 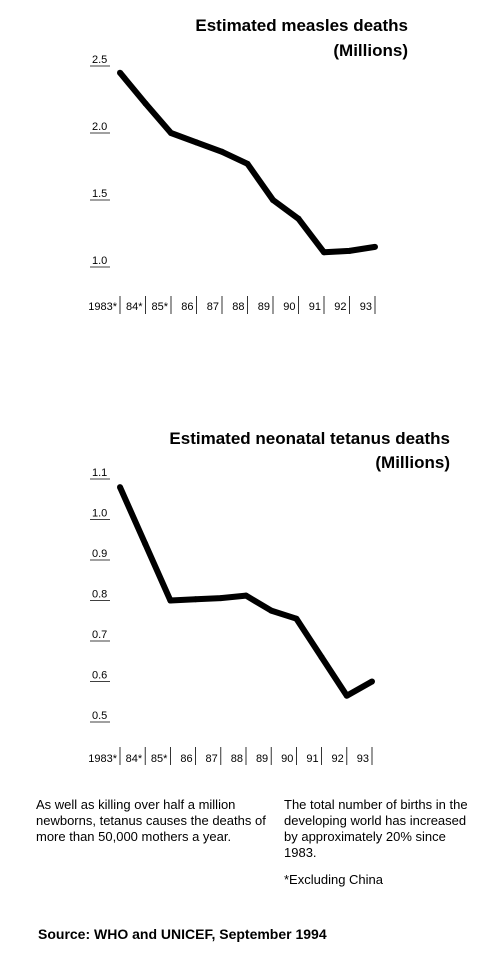 I want to click on tetanus-chart-subtitle: (Millions), so click(x=412, y=462).